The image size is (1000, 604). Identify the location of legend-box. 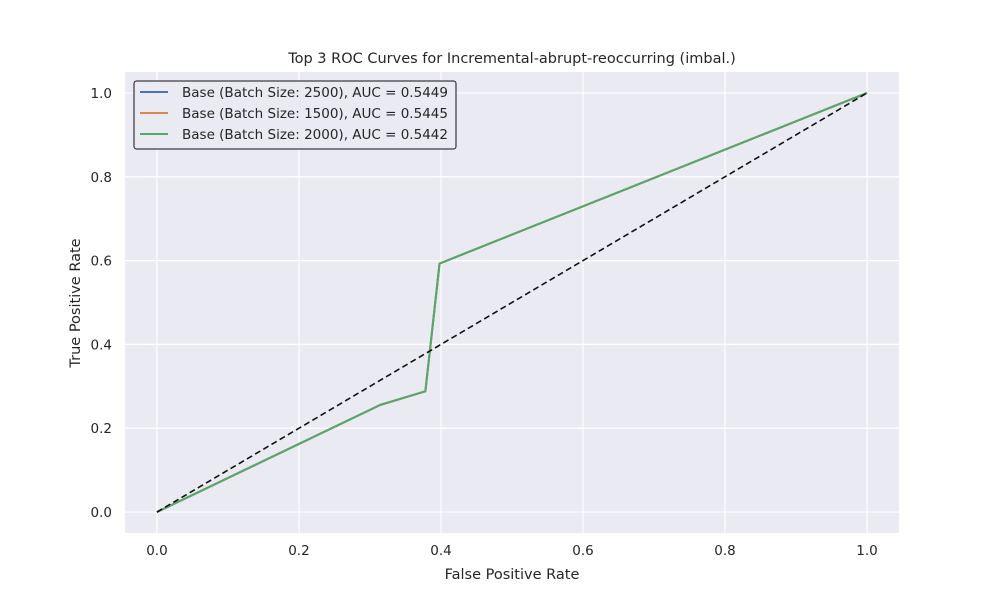
(295, 115).